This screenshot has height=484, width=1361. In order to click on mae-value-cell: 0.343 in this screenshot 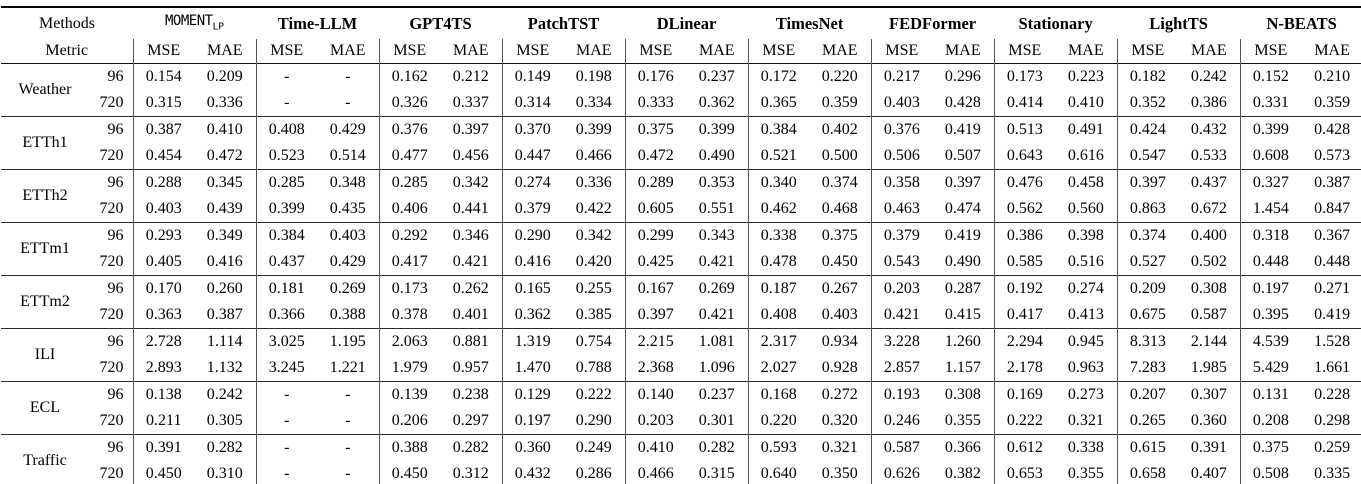, I will do `click(716, 236)`.